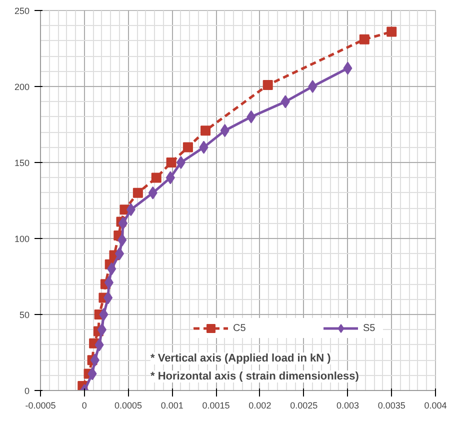 The image size is (453, 423). What do you see at coordinates (84, 405) in the screenshot?
I see `x-tick-label: 0` at bounding box center [84, 405].